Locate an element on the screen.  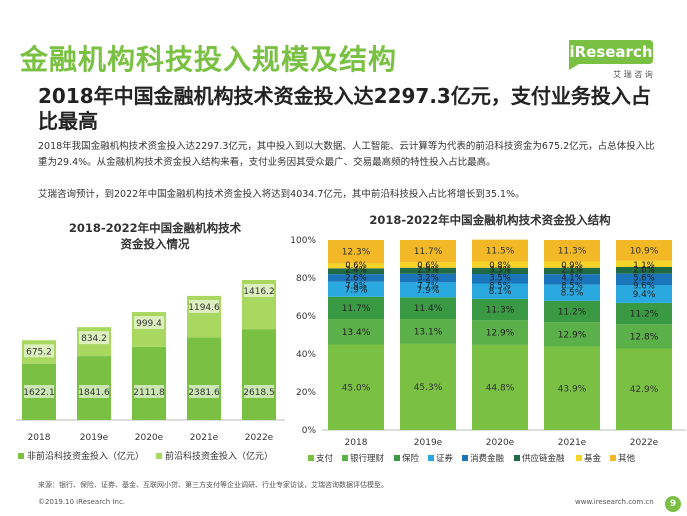
chart2-bar-2019e-基金 is located at coordinates (428, 265).